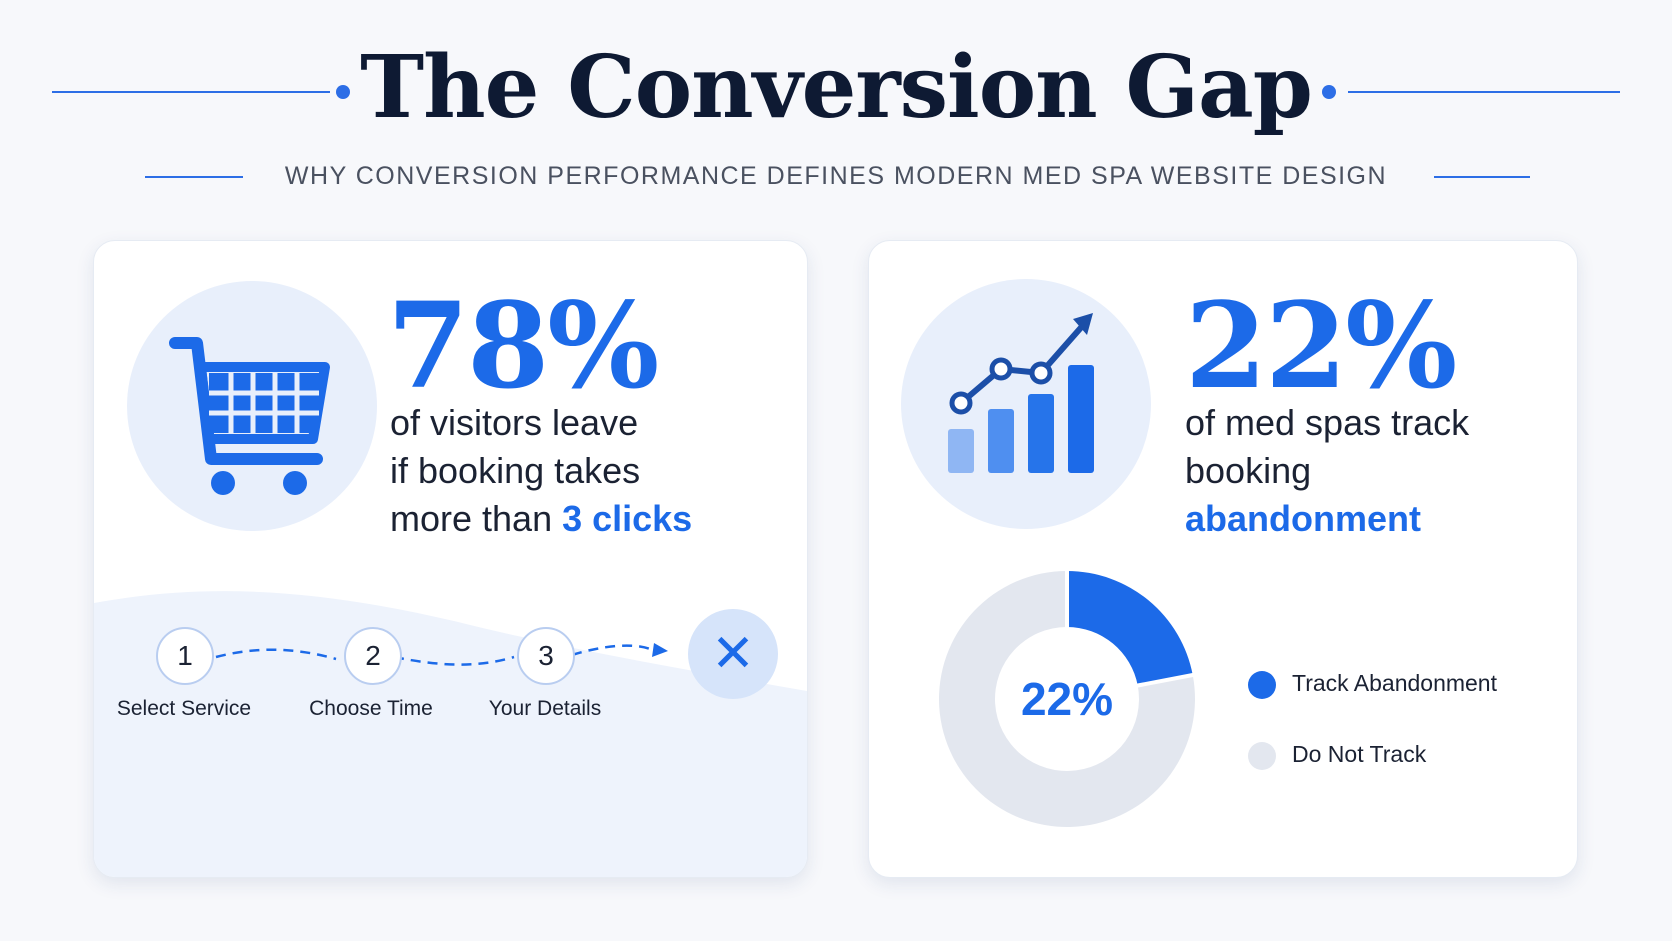 This screenshot has height=941, width=1672. I want to click on donut-center-value: 22%, so click(1067, 699).